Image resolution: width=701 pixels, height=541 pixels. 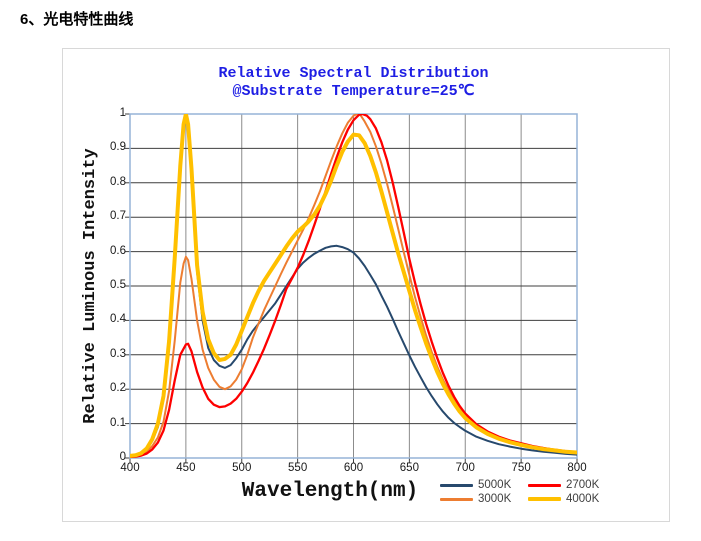 I want to click on chart-subtitle: @Substrate Temperature=25℃, so click(x=353, y=91).